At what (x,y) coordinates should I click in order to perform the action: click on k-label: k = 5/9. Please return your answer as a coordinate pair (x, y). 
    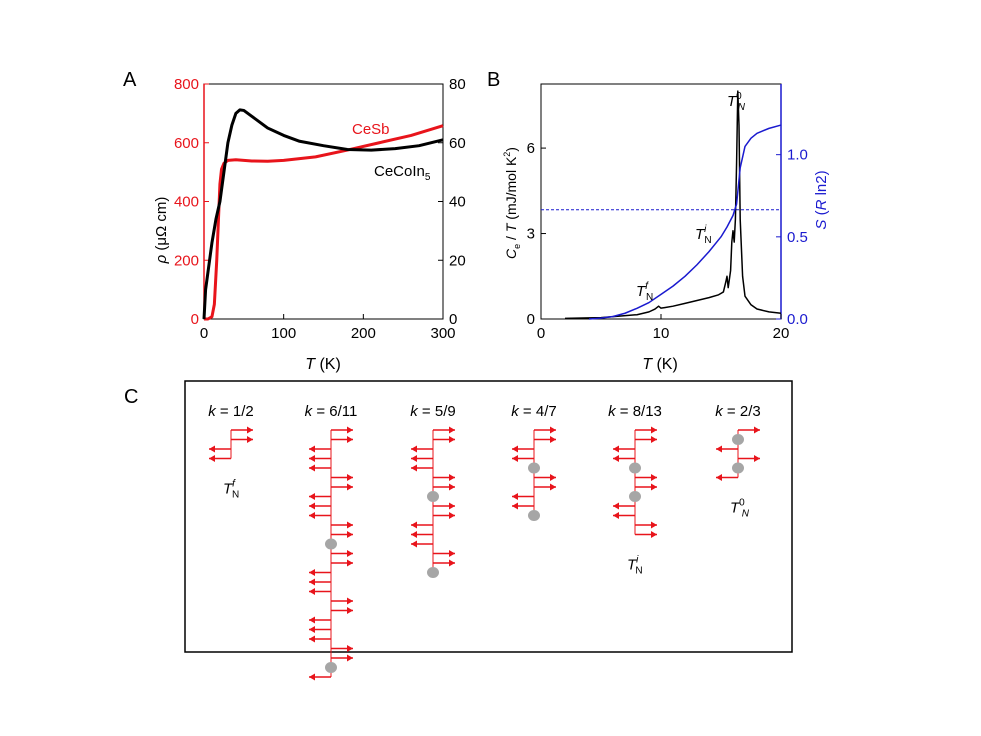
    Looking at the image, I should click on (432, 411).